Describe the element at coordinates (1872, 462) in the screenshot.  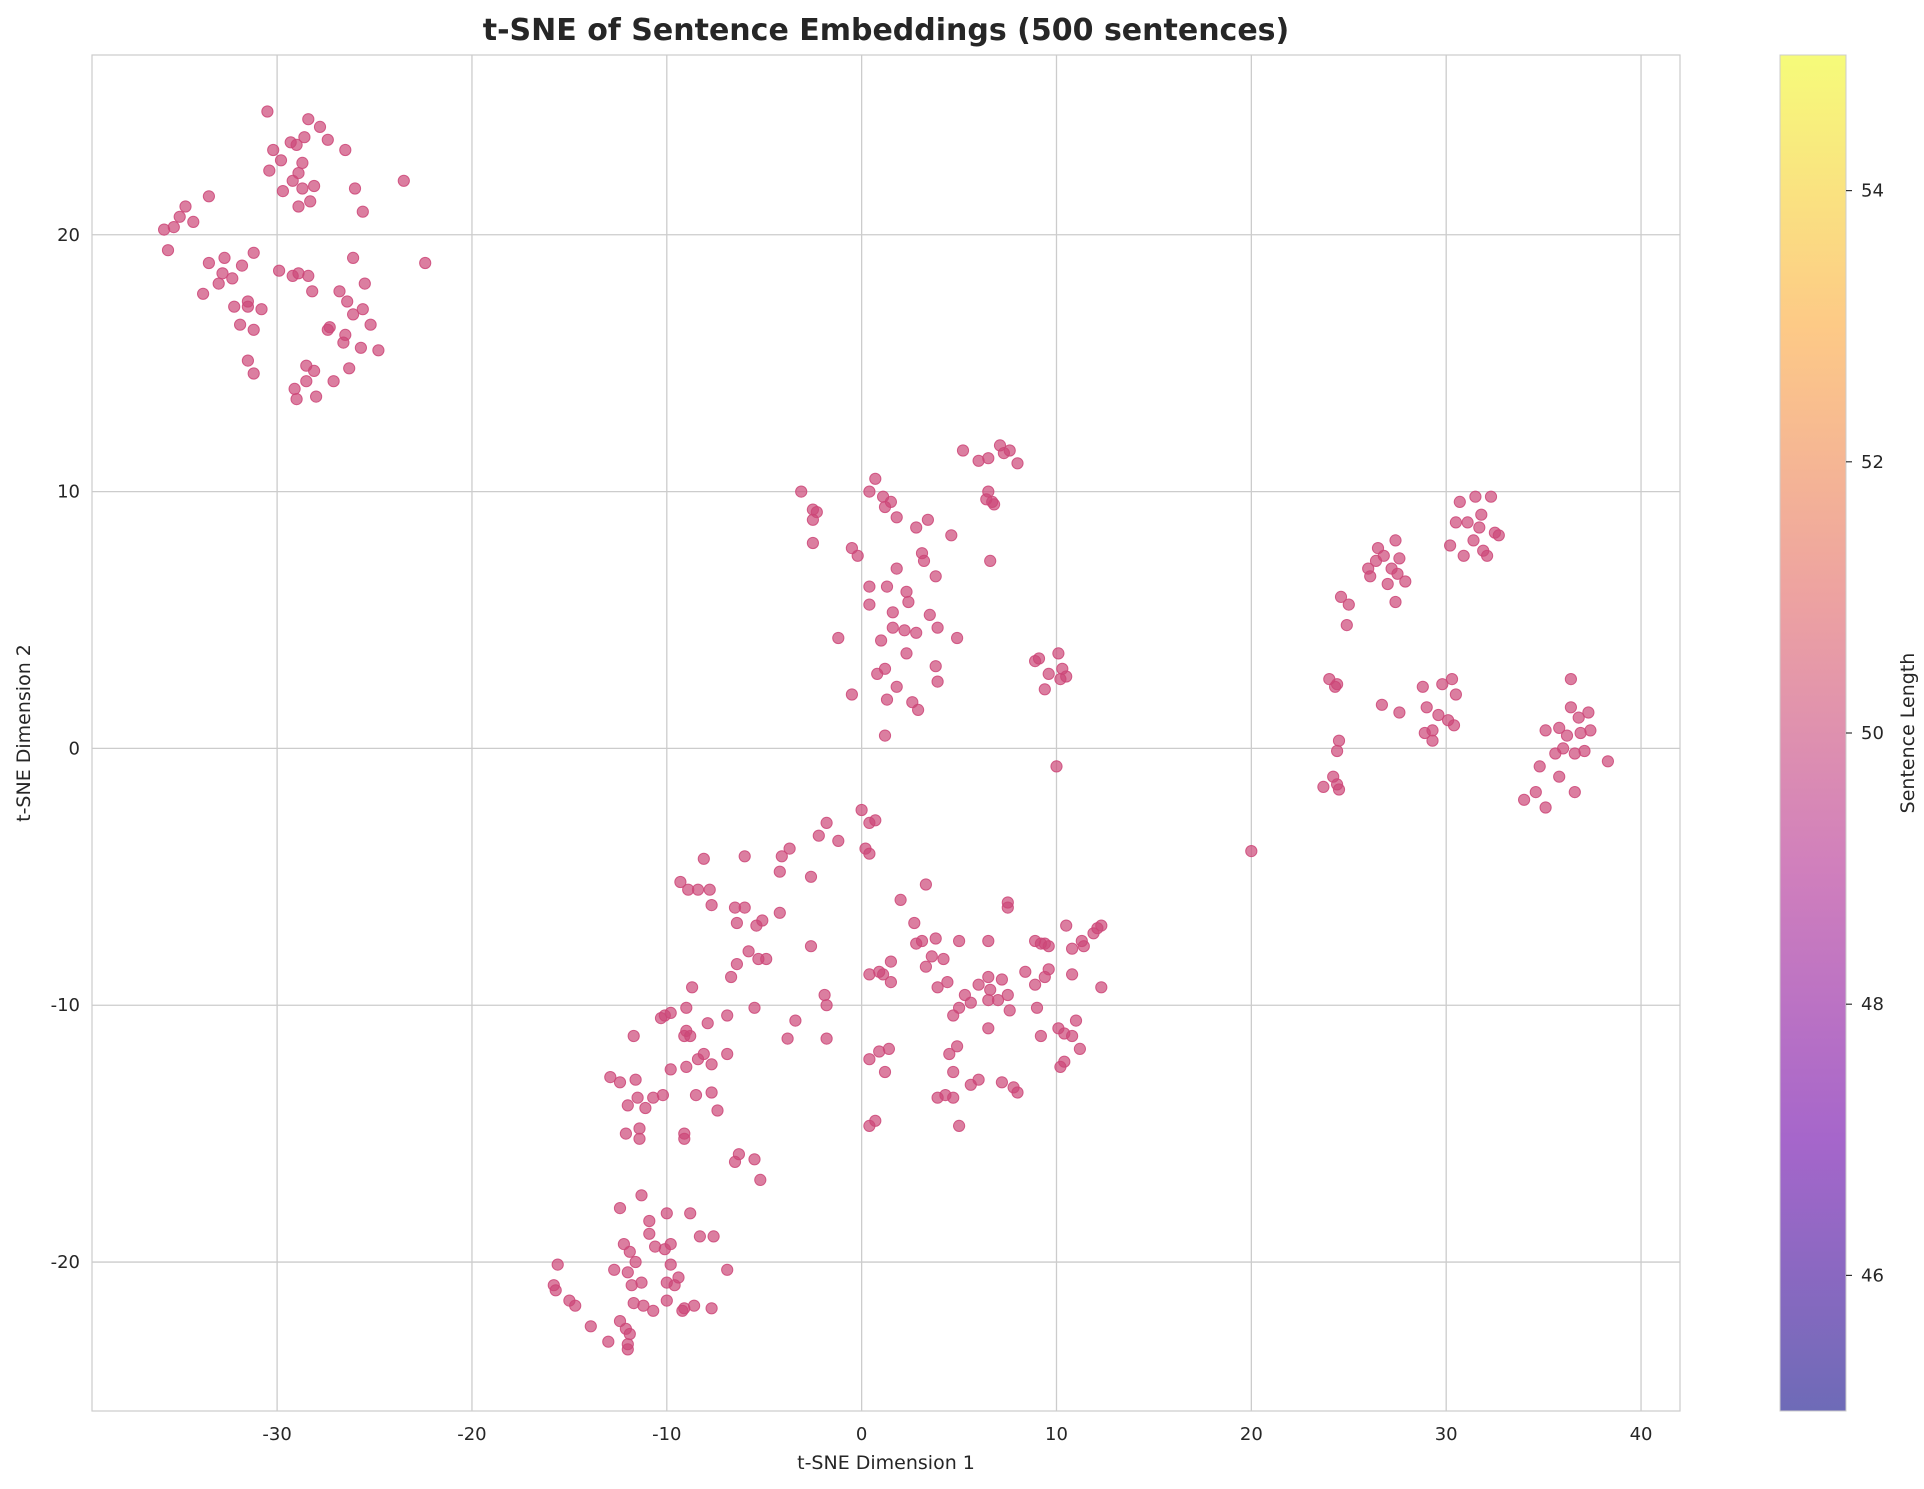
I see `colorbar-tick-label: 52` at that location.